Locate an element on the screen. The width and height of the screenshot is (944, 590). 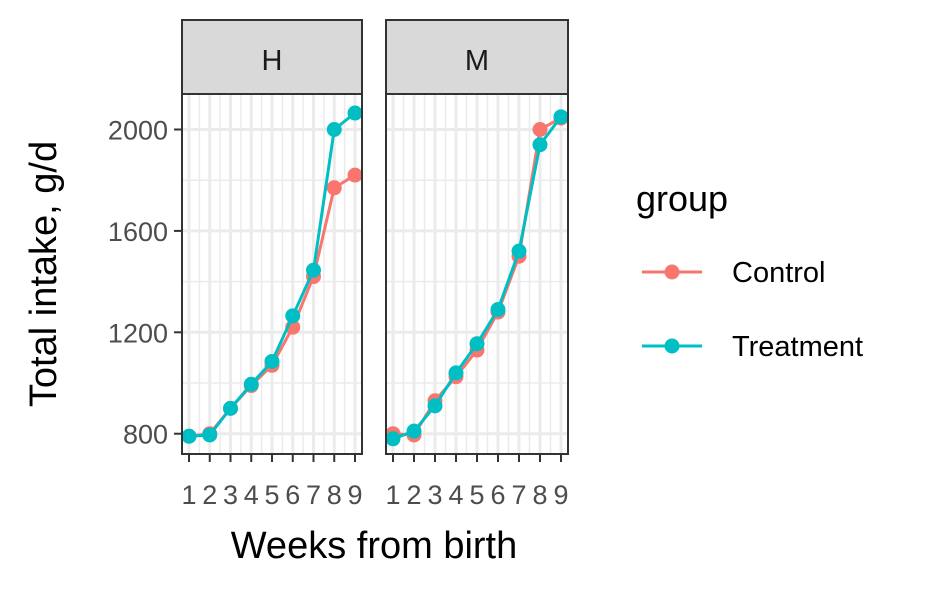
legend-label: Treatment is located at coordinates (797, 347).